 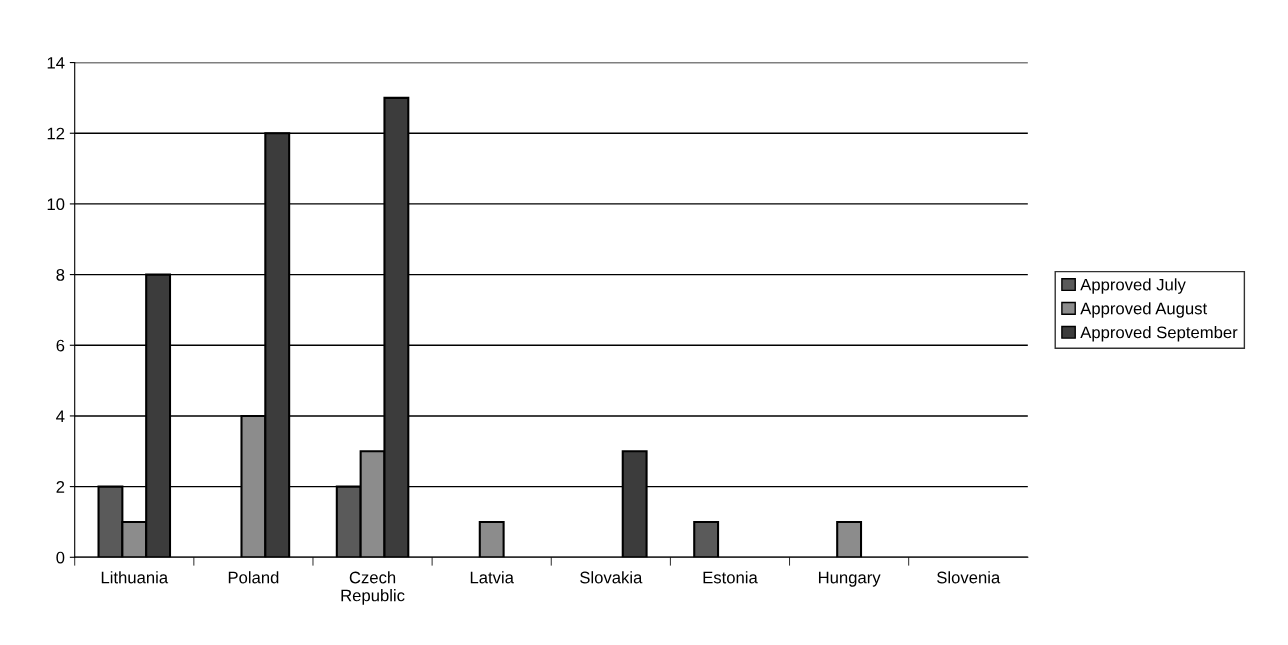 What do you see at coordinates (60, 557) in the screenshot?
I see `y-tick-label: 0` at bounding box center [60, 557].